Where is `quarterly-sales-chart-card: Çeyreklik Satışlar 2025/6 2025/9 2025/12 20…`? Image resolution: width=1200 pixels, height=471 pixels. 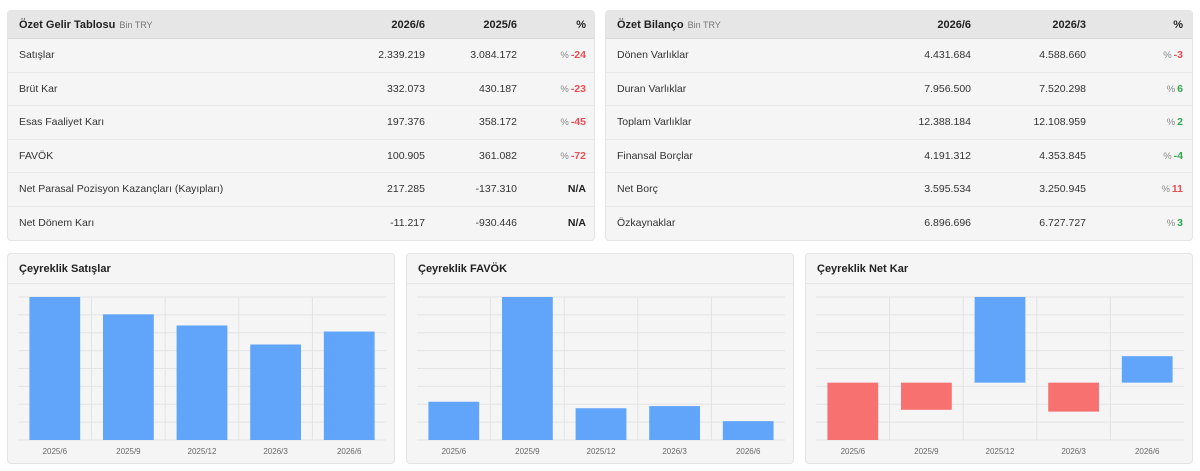 quarterly-sales-chart-card: Çeyreklik Satışlar 2025/6 2025/9 2025/12 20… is located at coordinates (201, 358).